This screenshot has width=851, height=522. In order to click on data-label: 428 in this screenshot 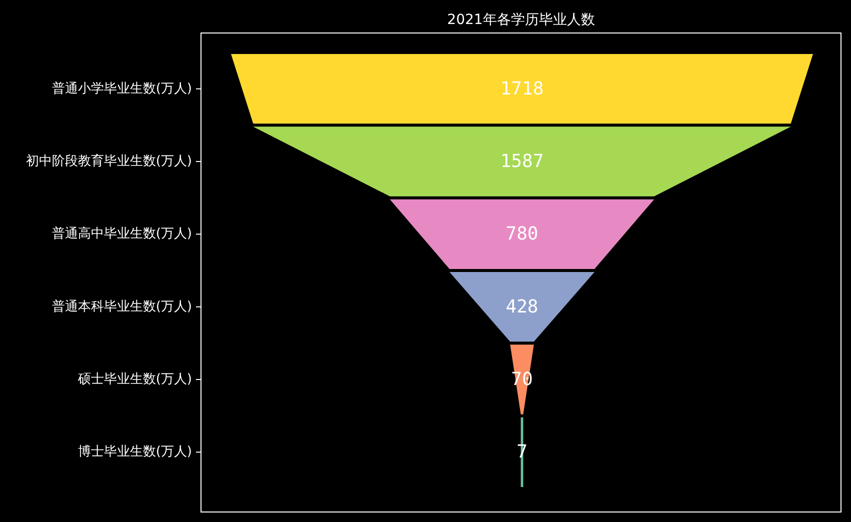, I will do `click(522, 307)`.